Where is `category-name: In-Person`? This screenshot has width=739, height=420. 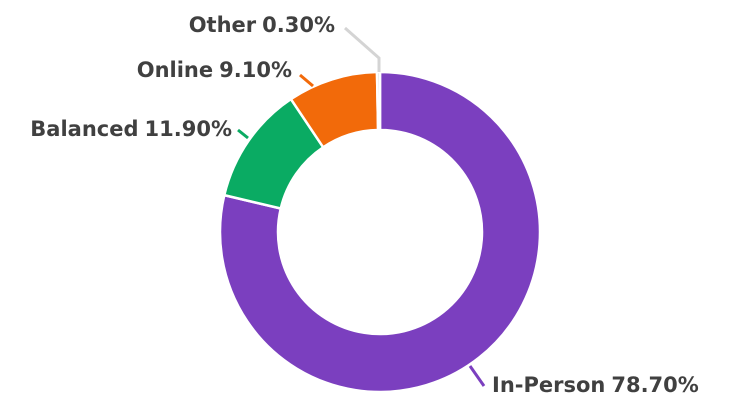 category-name: In-Person is located at coordinates (548, 385).